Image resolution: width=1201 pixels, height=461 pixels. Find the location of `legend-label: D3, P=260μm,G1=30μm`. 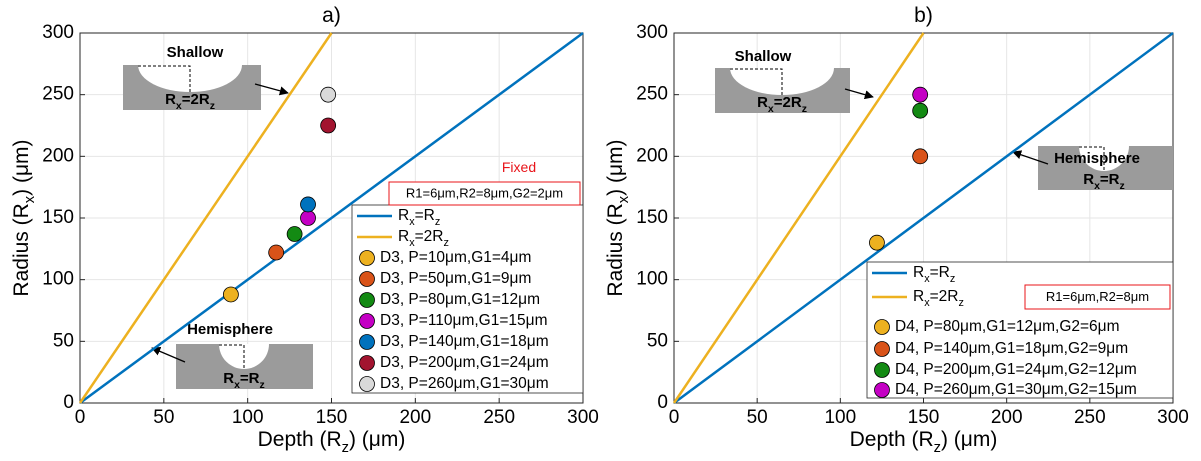

legend-label: D3, P=260μm,G1=30μm is located at coordinates (464, 383).